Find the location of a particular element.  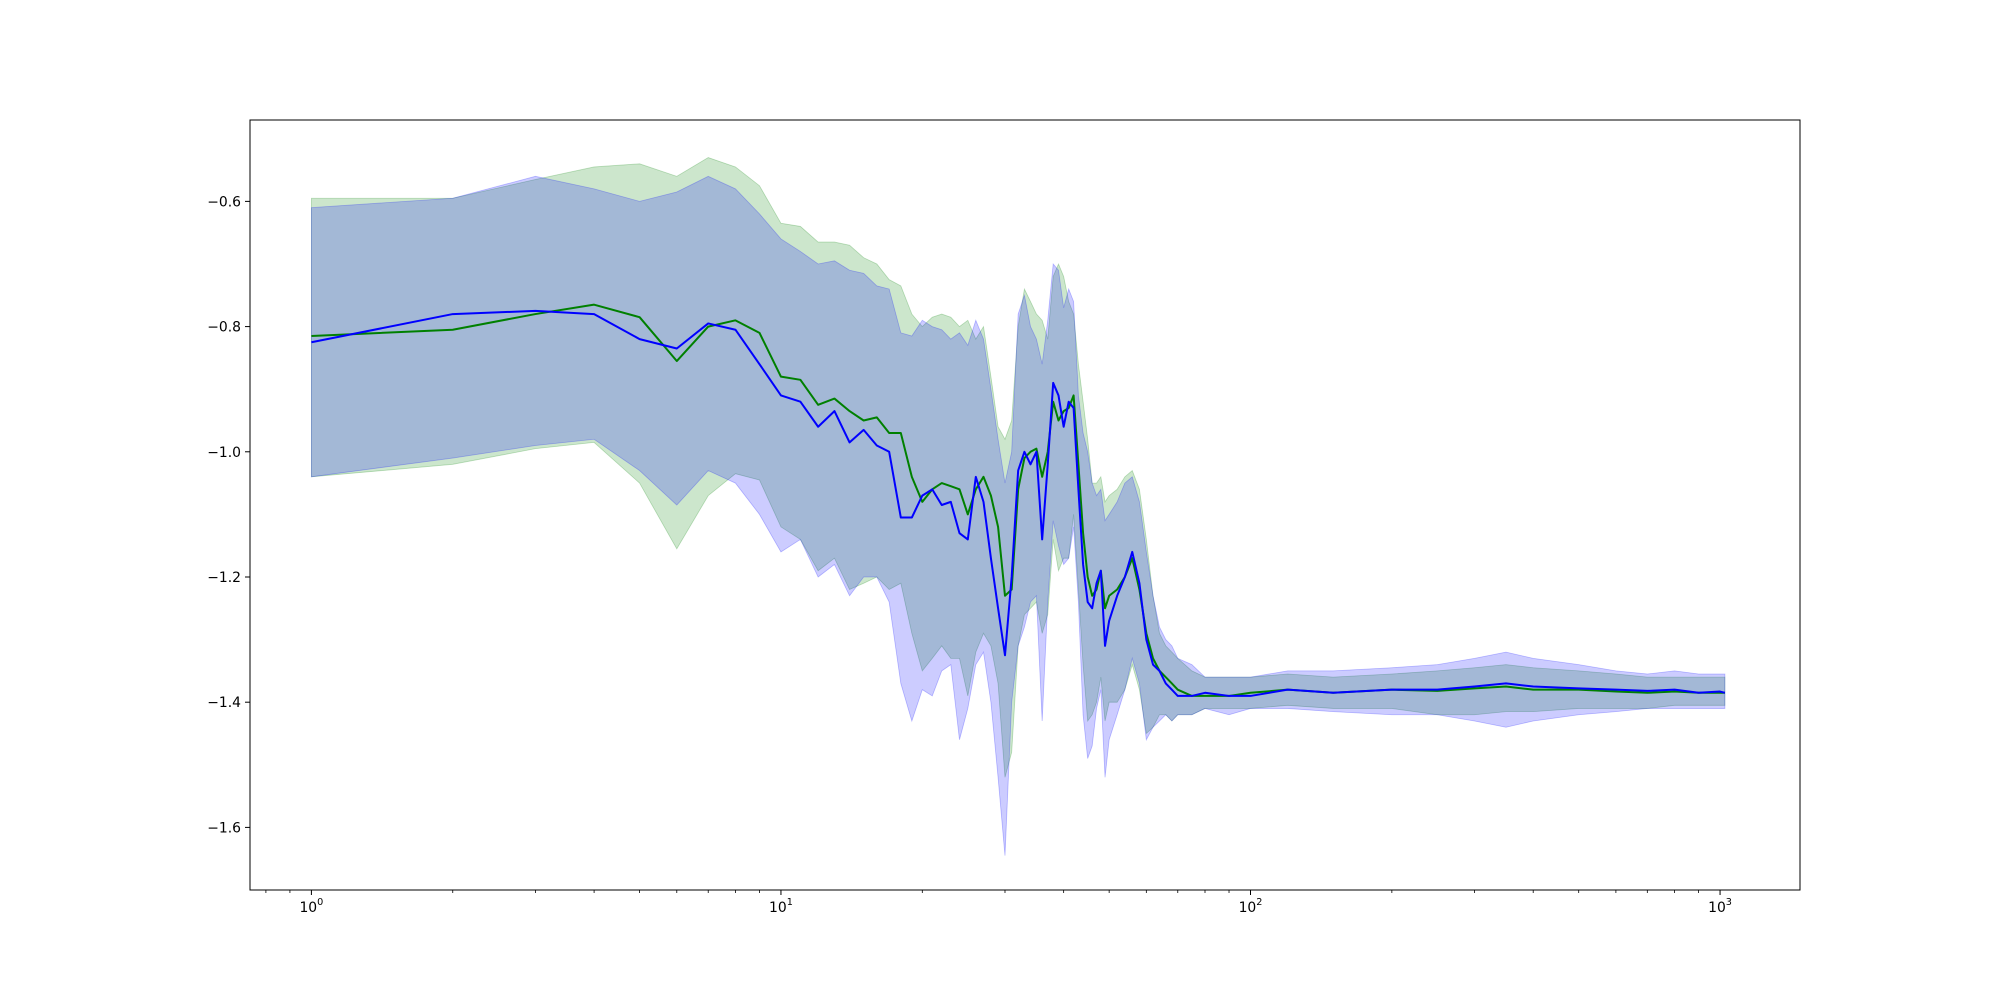

x-axis: 10⁰ 10¹ 10² 10³ is located at coordinates (998, 903).